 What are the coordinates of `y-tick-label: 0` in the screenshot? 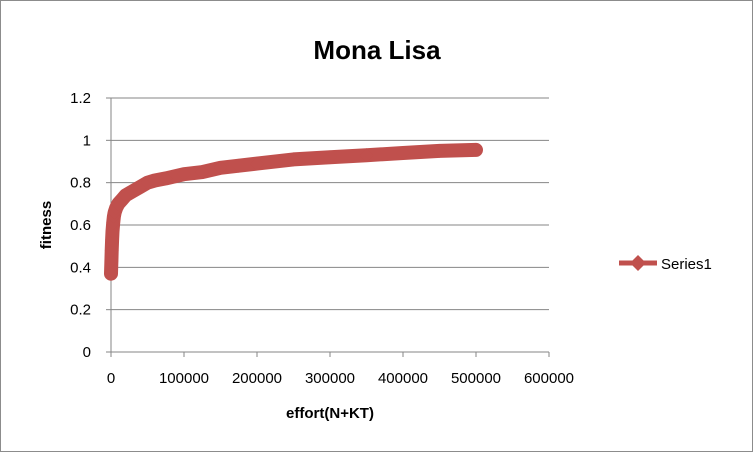 It's located at (87, 352).